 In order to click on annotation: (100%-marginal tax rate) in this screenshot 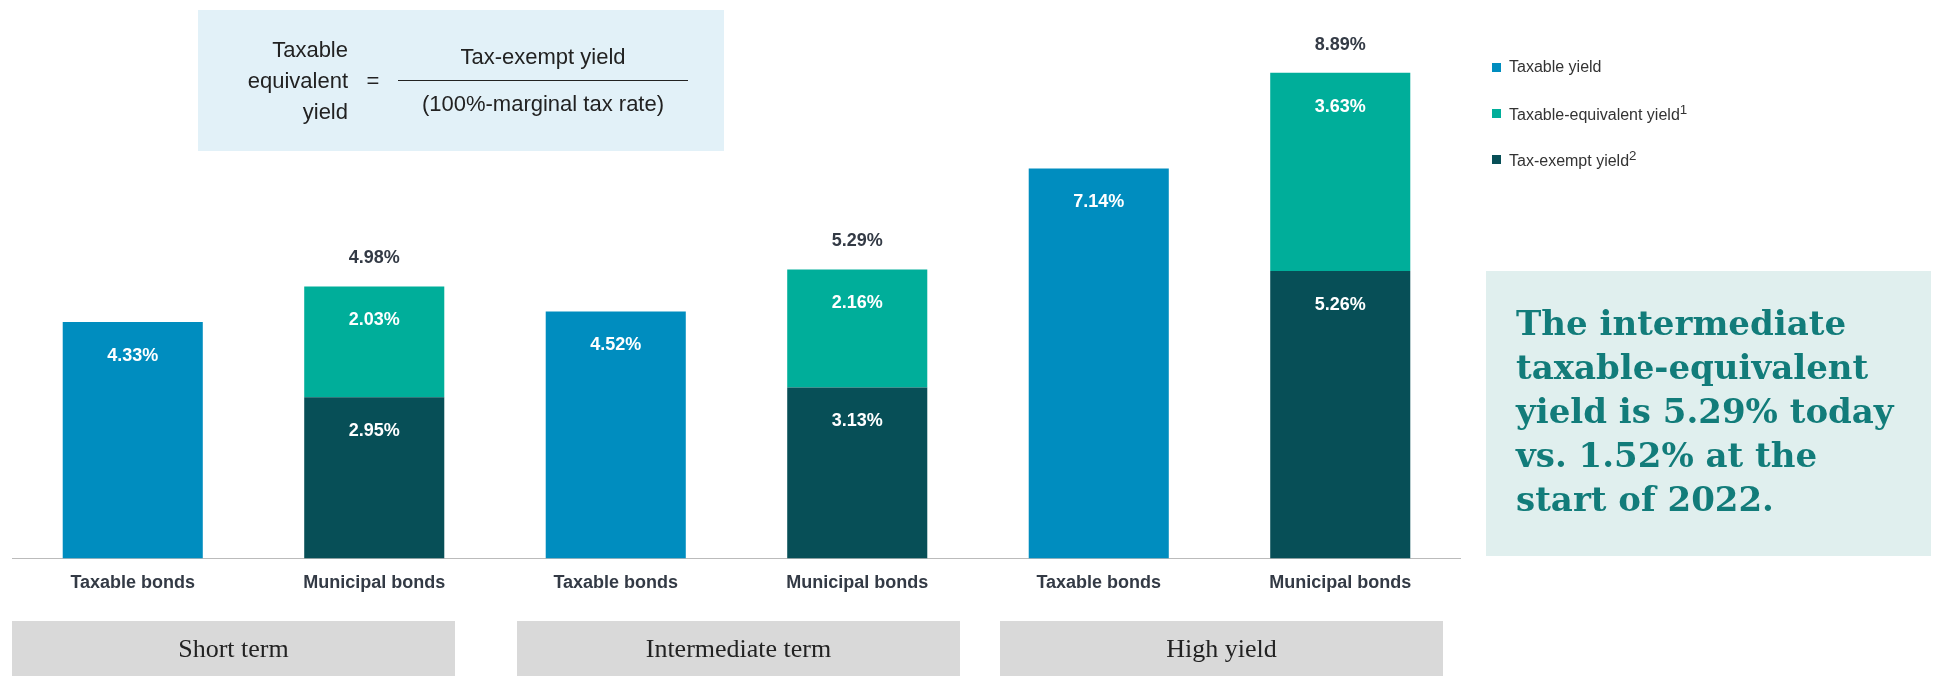, I will do `click(543, 103)`.